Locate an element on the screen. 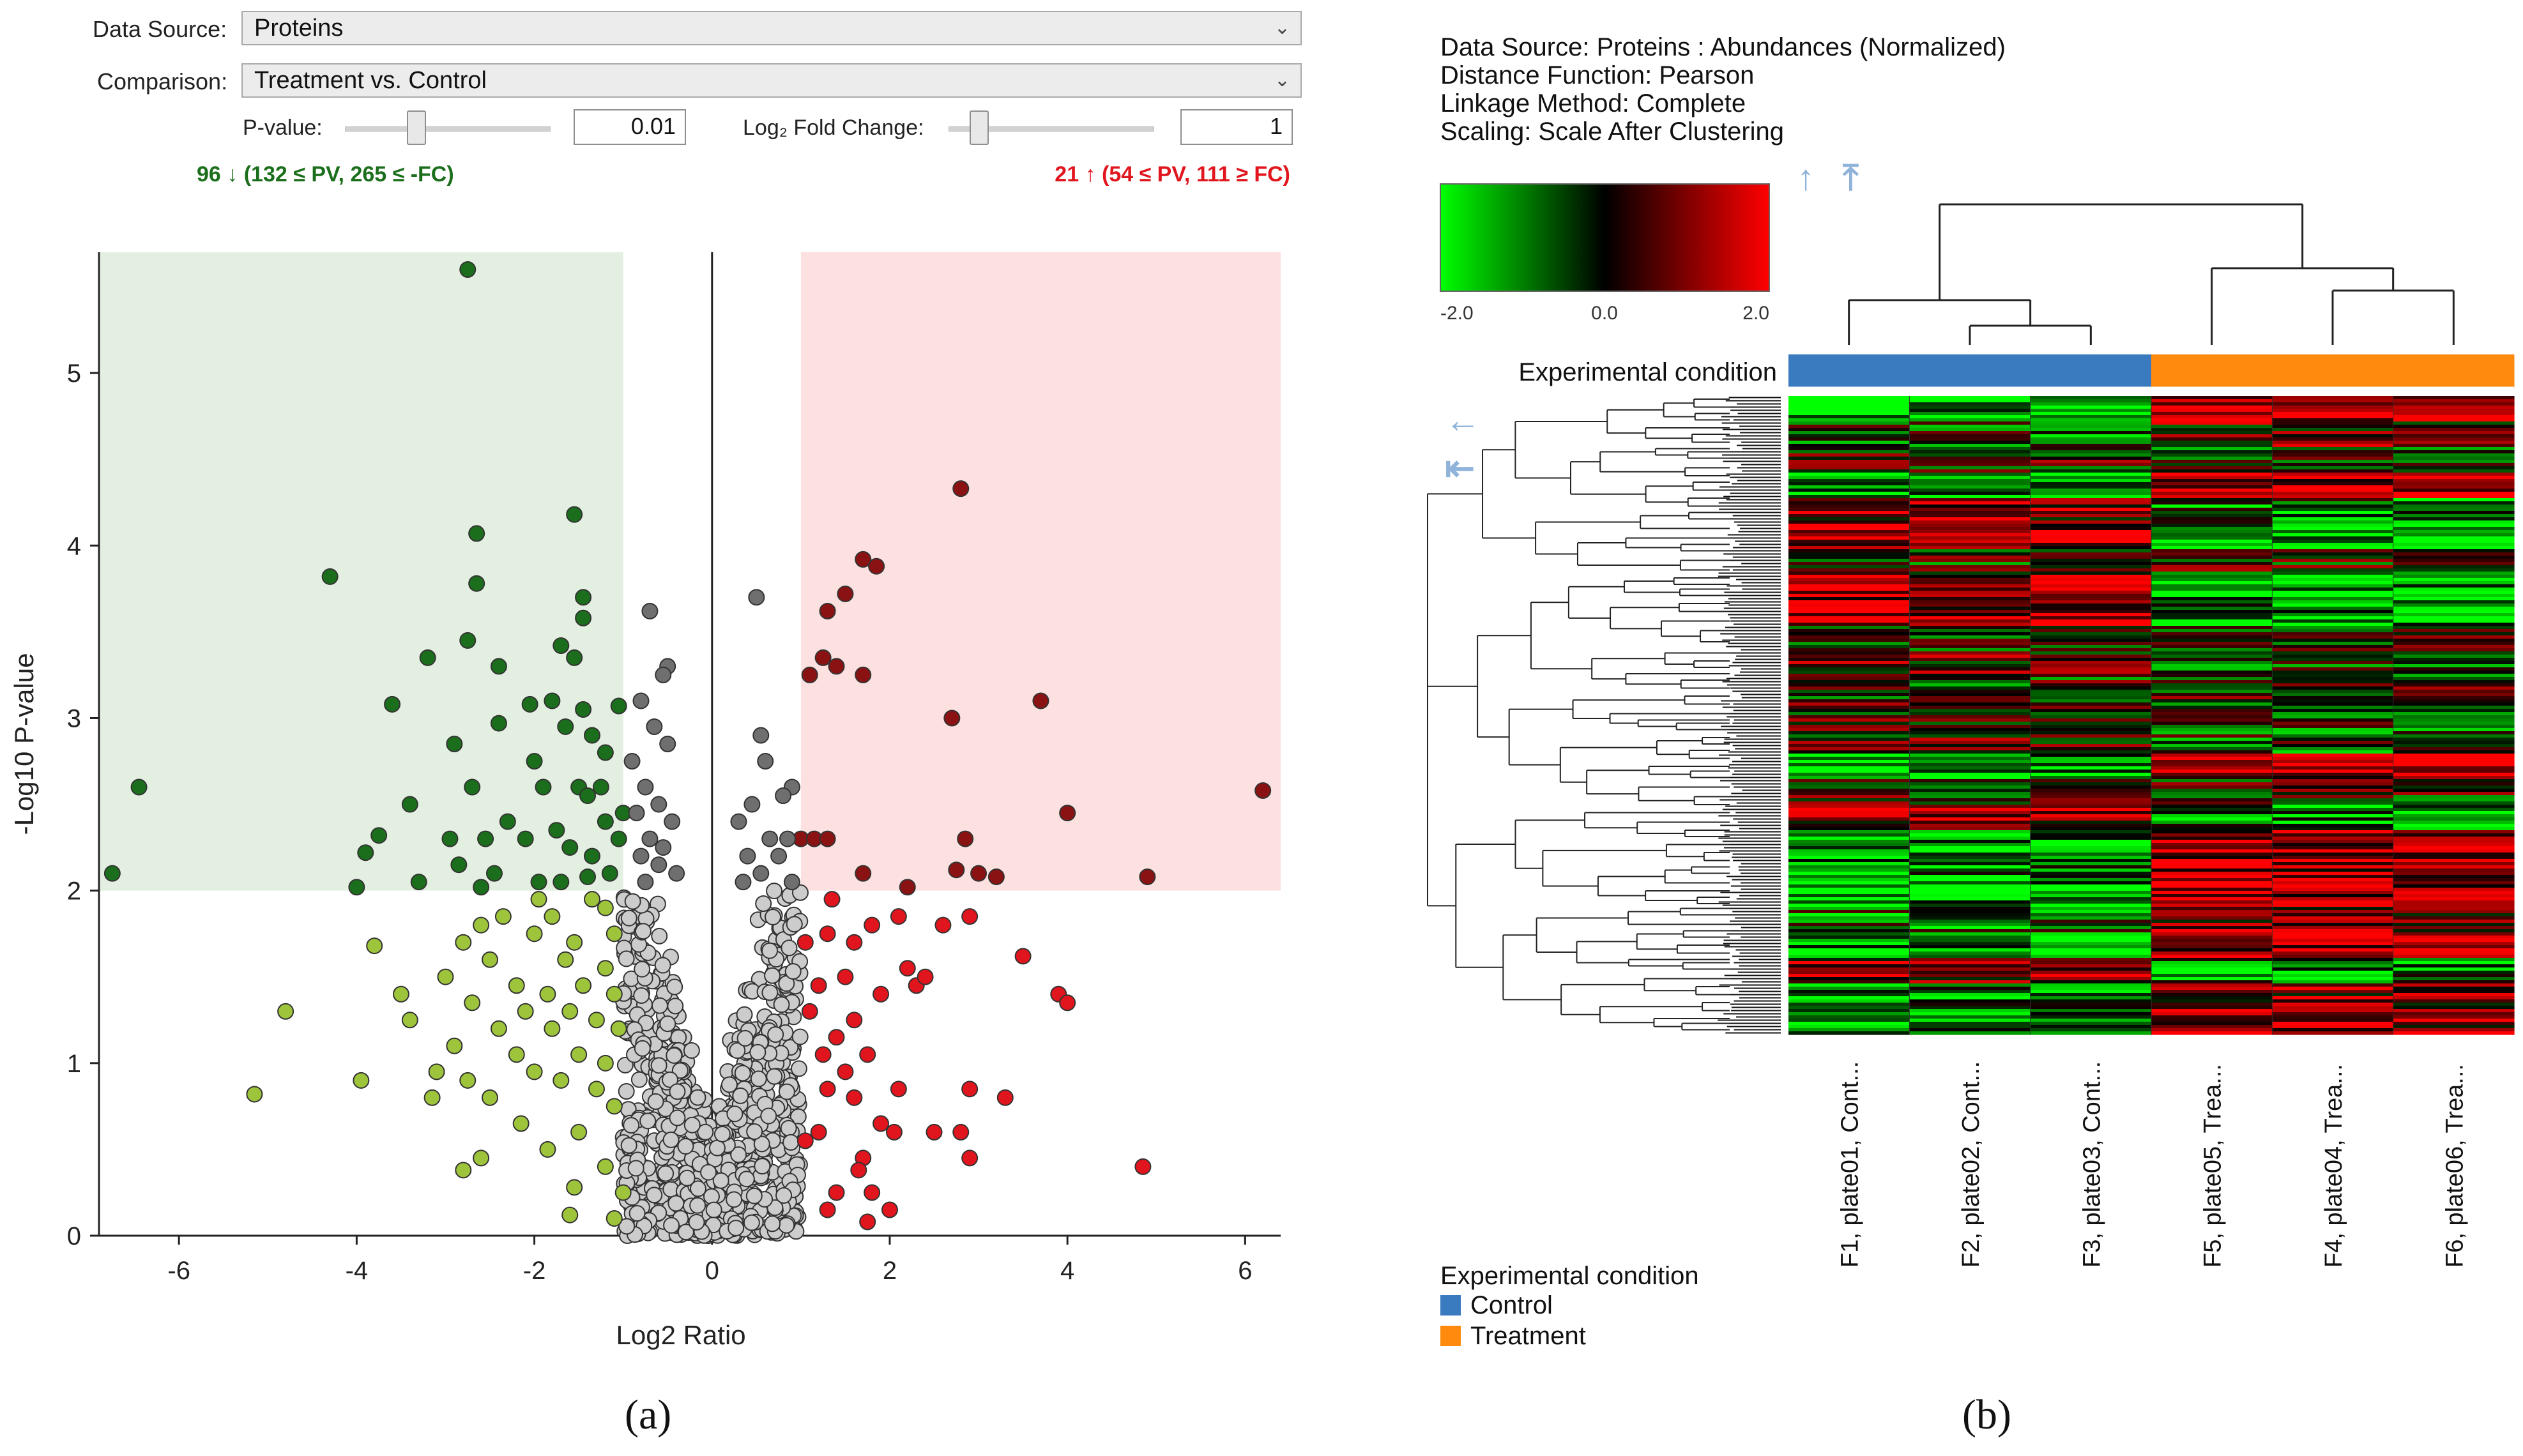 This screenshot has width=2523, height=1456. data-source-dropdown: Proteins ⌄ is located at coordinates (771, 28).